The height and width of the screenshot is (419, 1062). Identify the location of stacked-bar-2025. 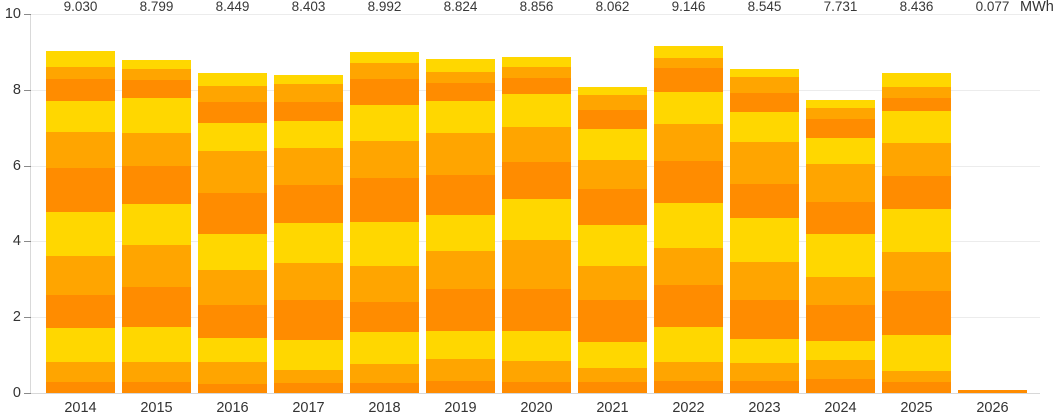
(916, 233).